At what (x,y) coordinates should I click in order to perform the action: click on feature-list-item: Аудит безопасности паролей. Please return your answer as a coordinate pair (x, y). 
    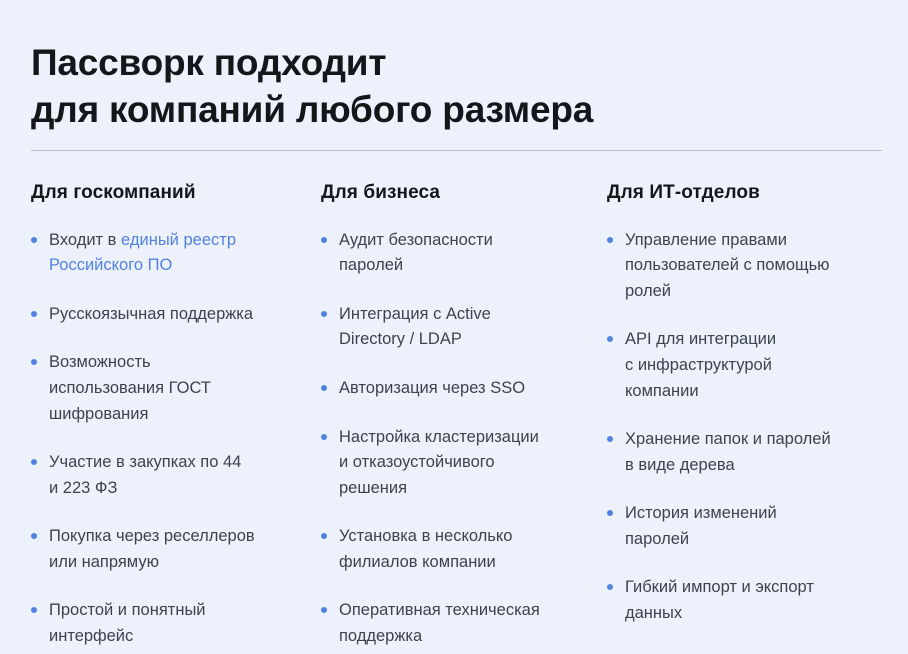
    Looking at the image, I should click on (464, 253).